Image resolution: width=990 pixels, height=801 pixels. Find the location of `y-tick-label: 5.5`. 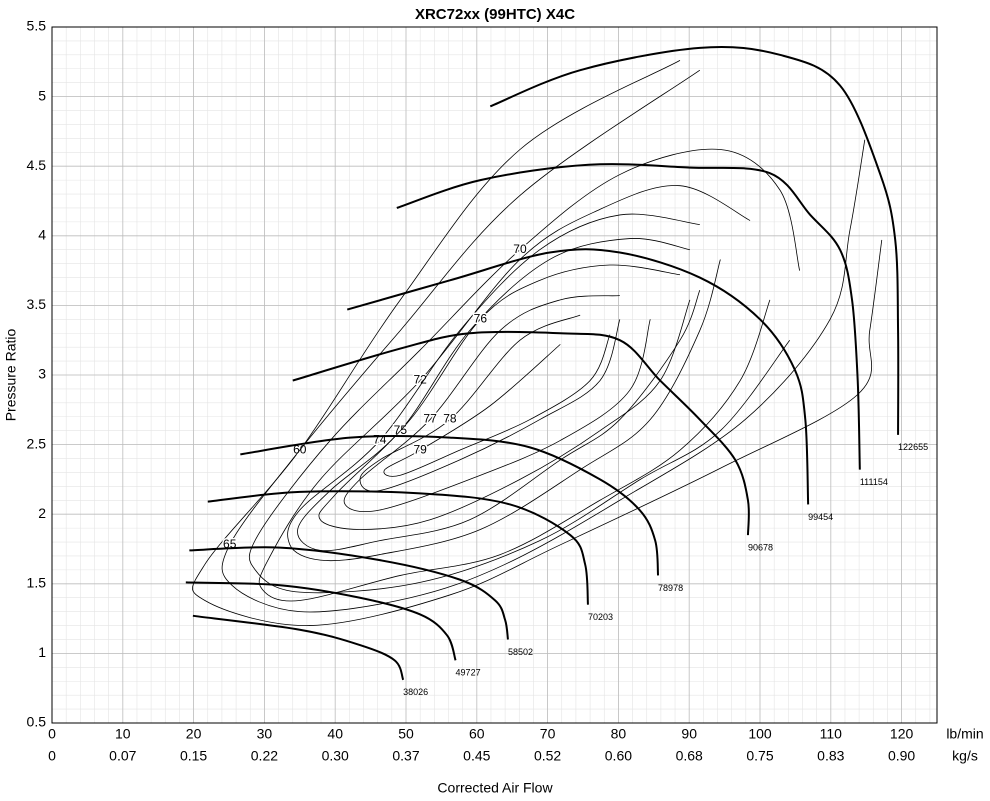

y-tick-label: 5.5 is located at coordinates (37, 26).